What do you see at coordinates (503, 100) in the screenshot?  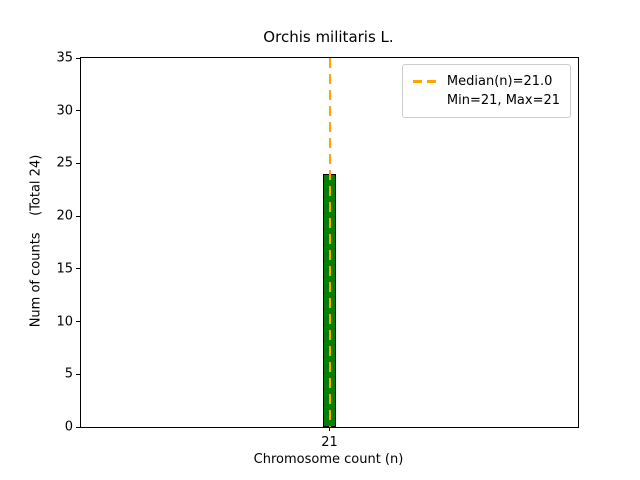 I see `legend-minmax-label: Min=21, Max=21` at bounding box center [503, 100].